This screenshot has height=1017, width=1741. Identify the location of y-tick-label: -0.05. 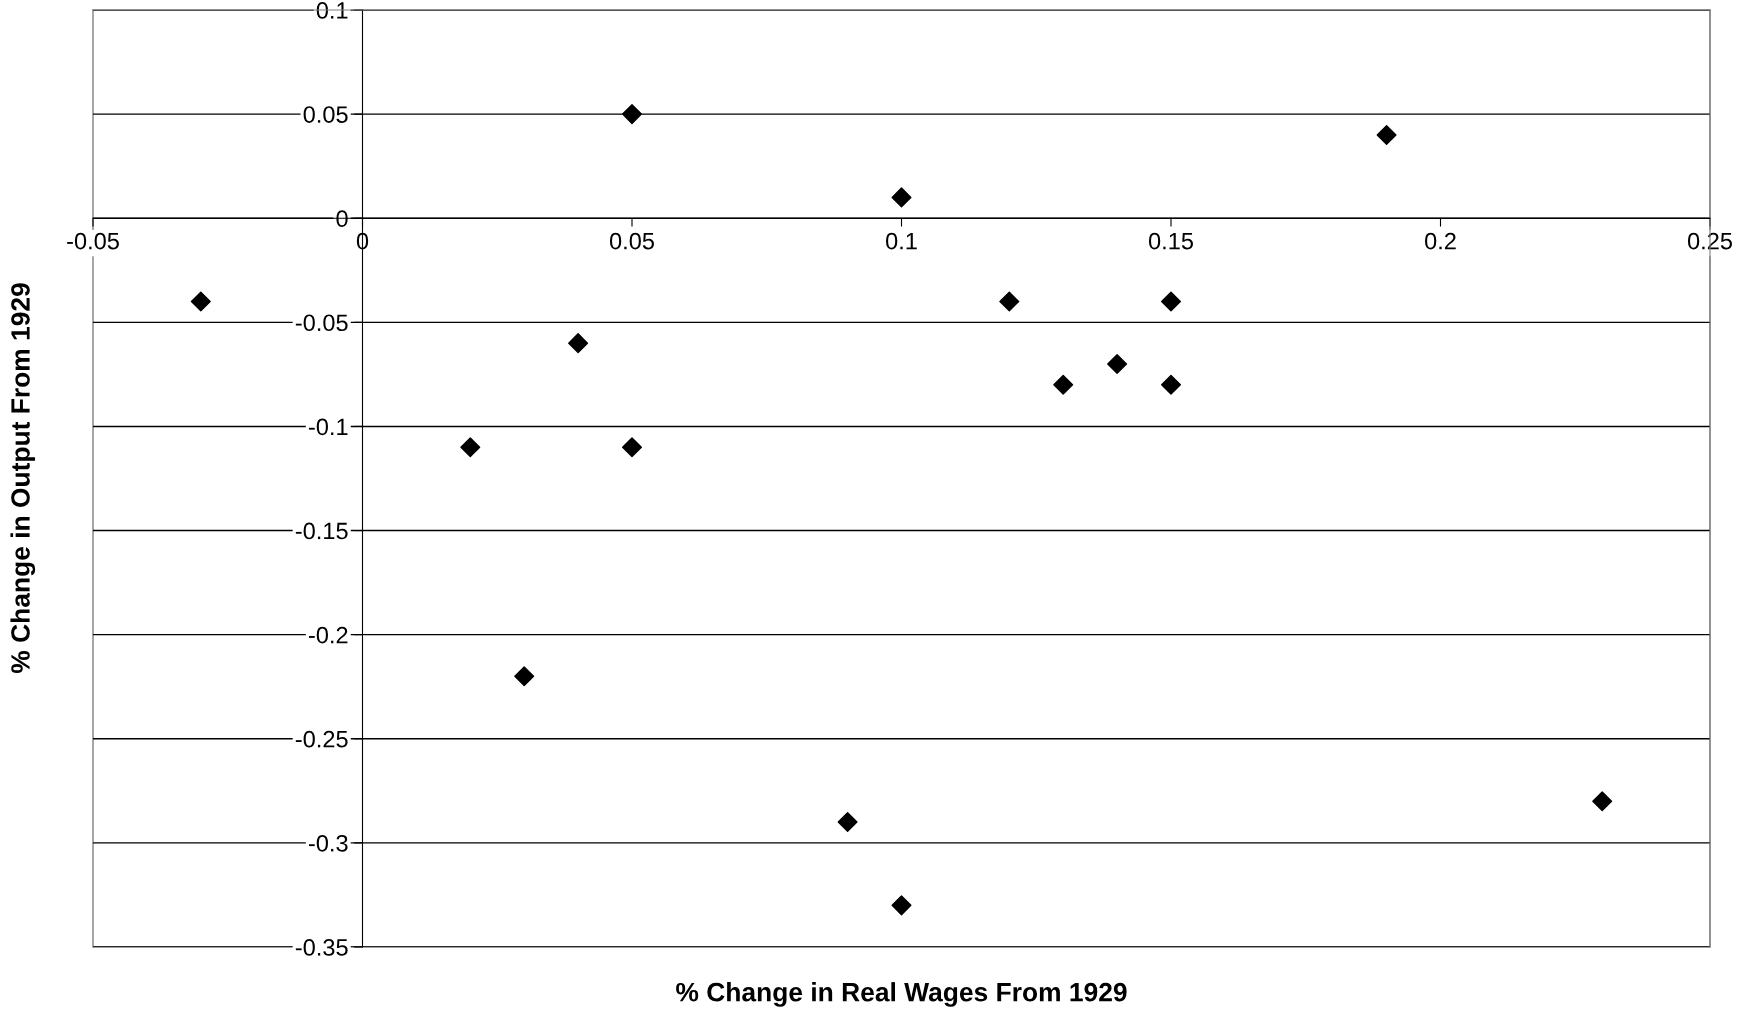
(321, 323).